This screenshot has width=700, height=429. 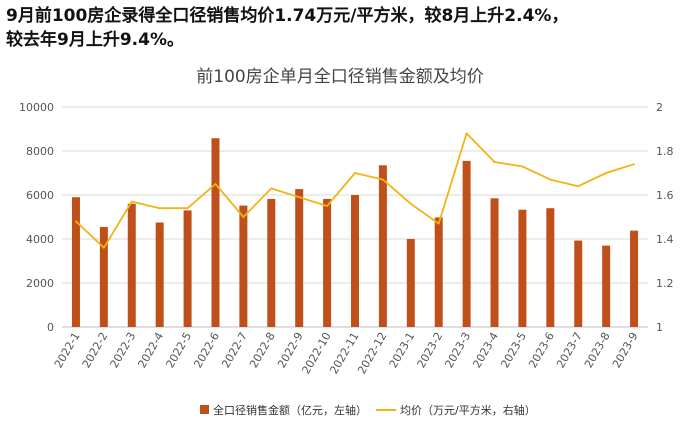 I want to click on x-tick-label: 2022-5, so click(x=178, y=350).